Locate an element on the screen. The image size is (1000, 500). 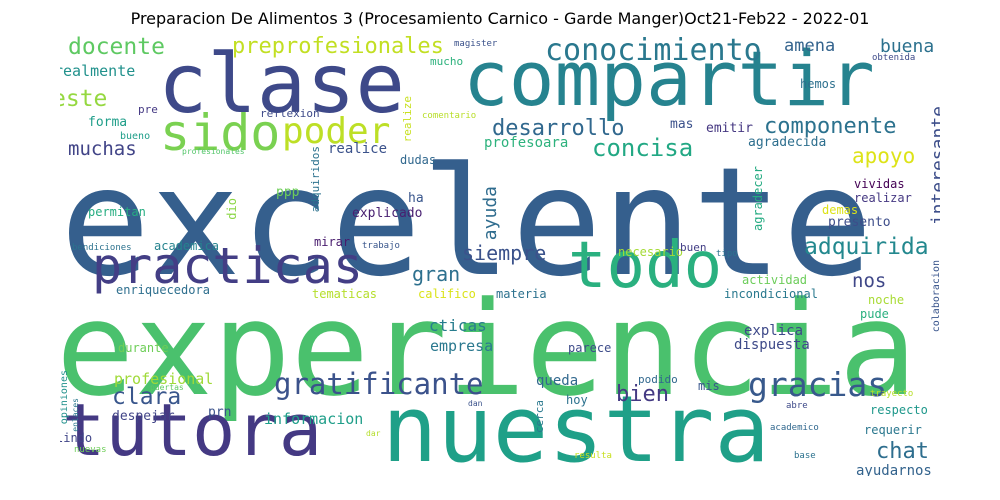
word-academico: academico is located at coordinates (794, 428).